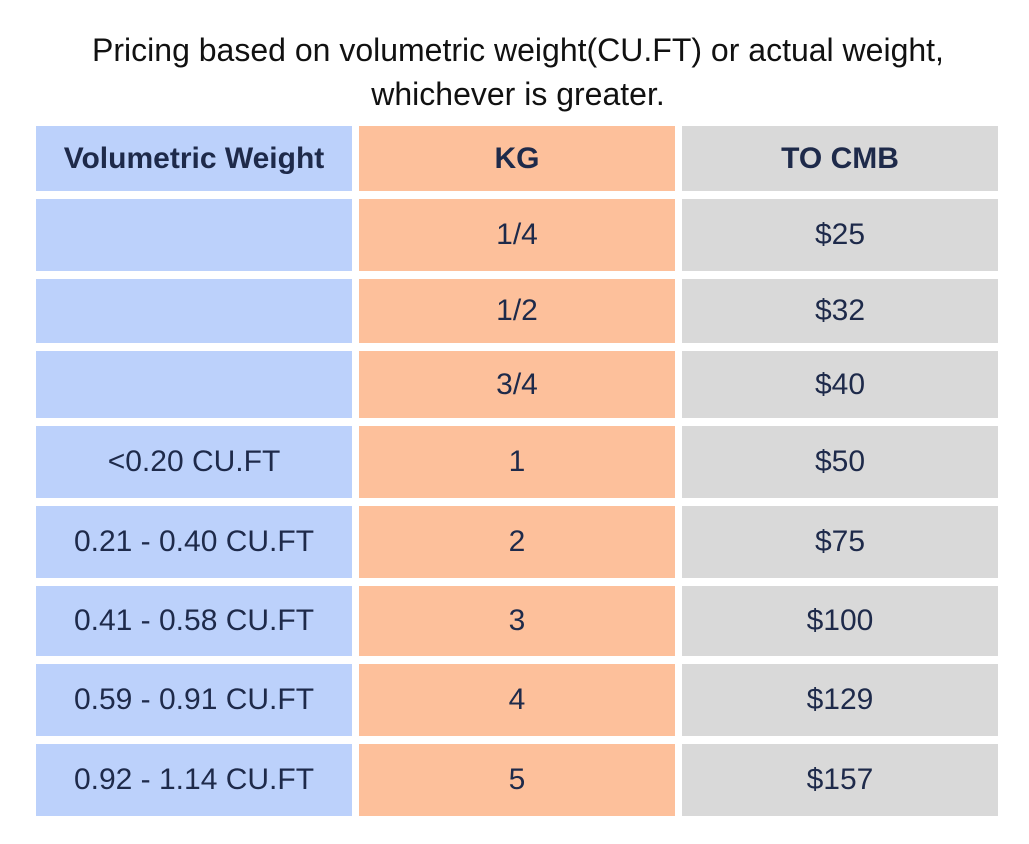 Image resolution: width=1029 pixels, height=844 pixels. Describe the element at coordinates (194, 462) in the screenshot. I see `volume-cell: <0.20 CU.FT` at that location.